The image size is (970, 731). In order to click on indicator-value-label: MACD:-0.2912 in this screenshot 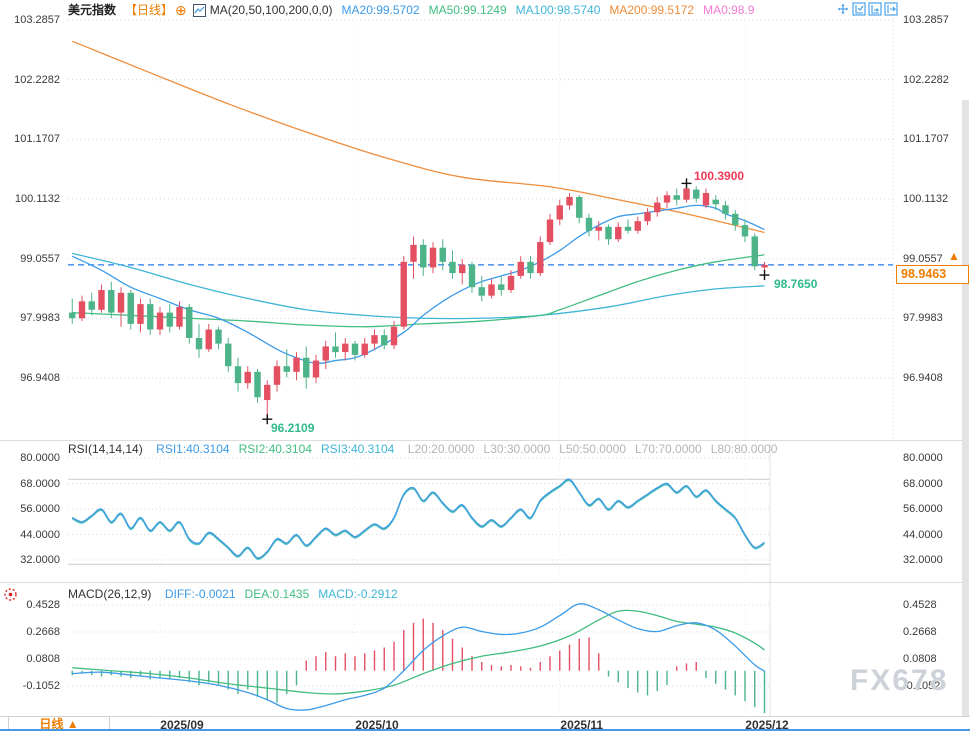, I will do `click(358, 594)`.